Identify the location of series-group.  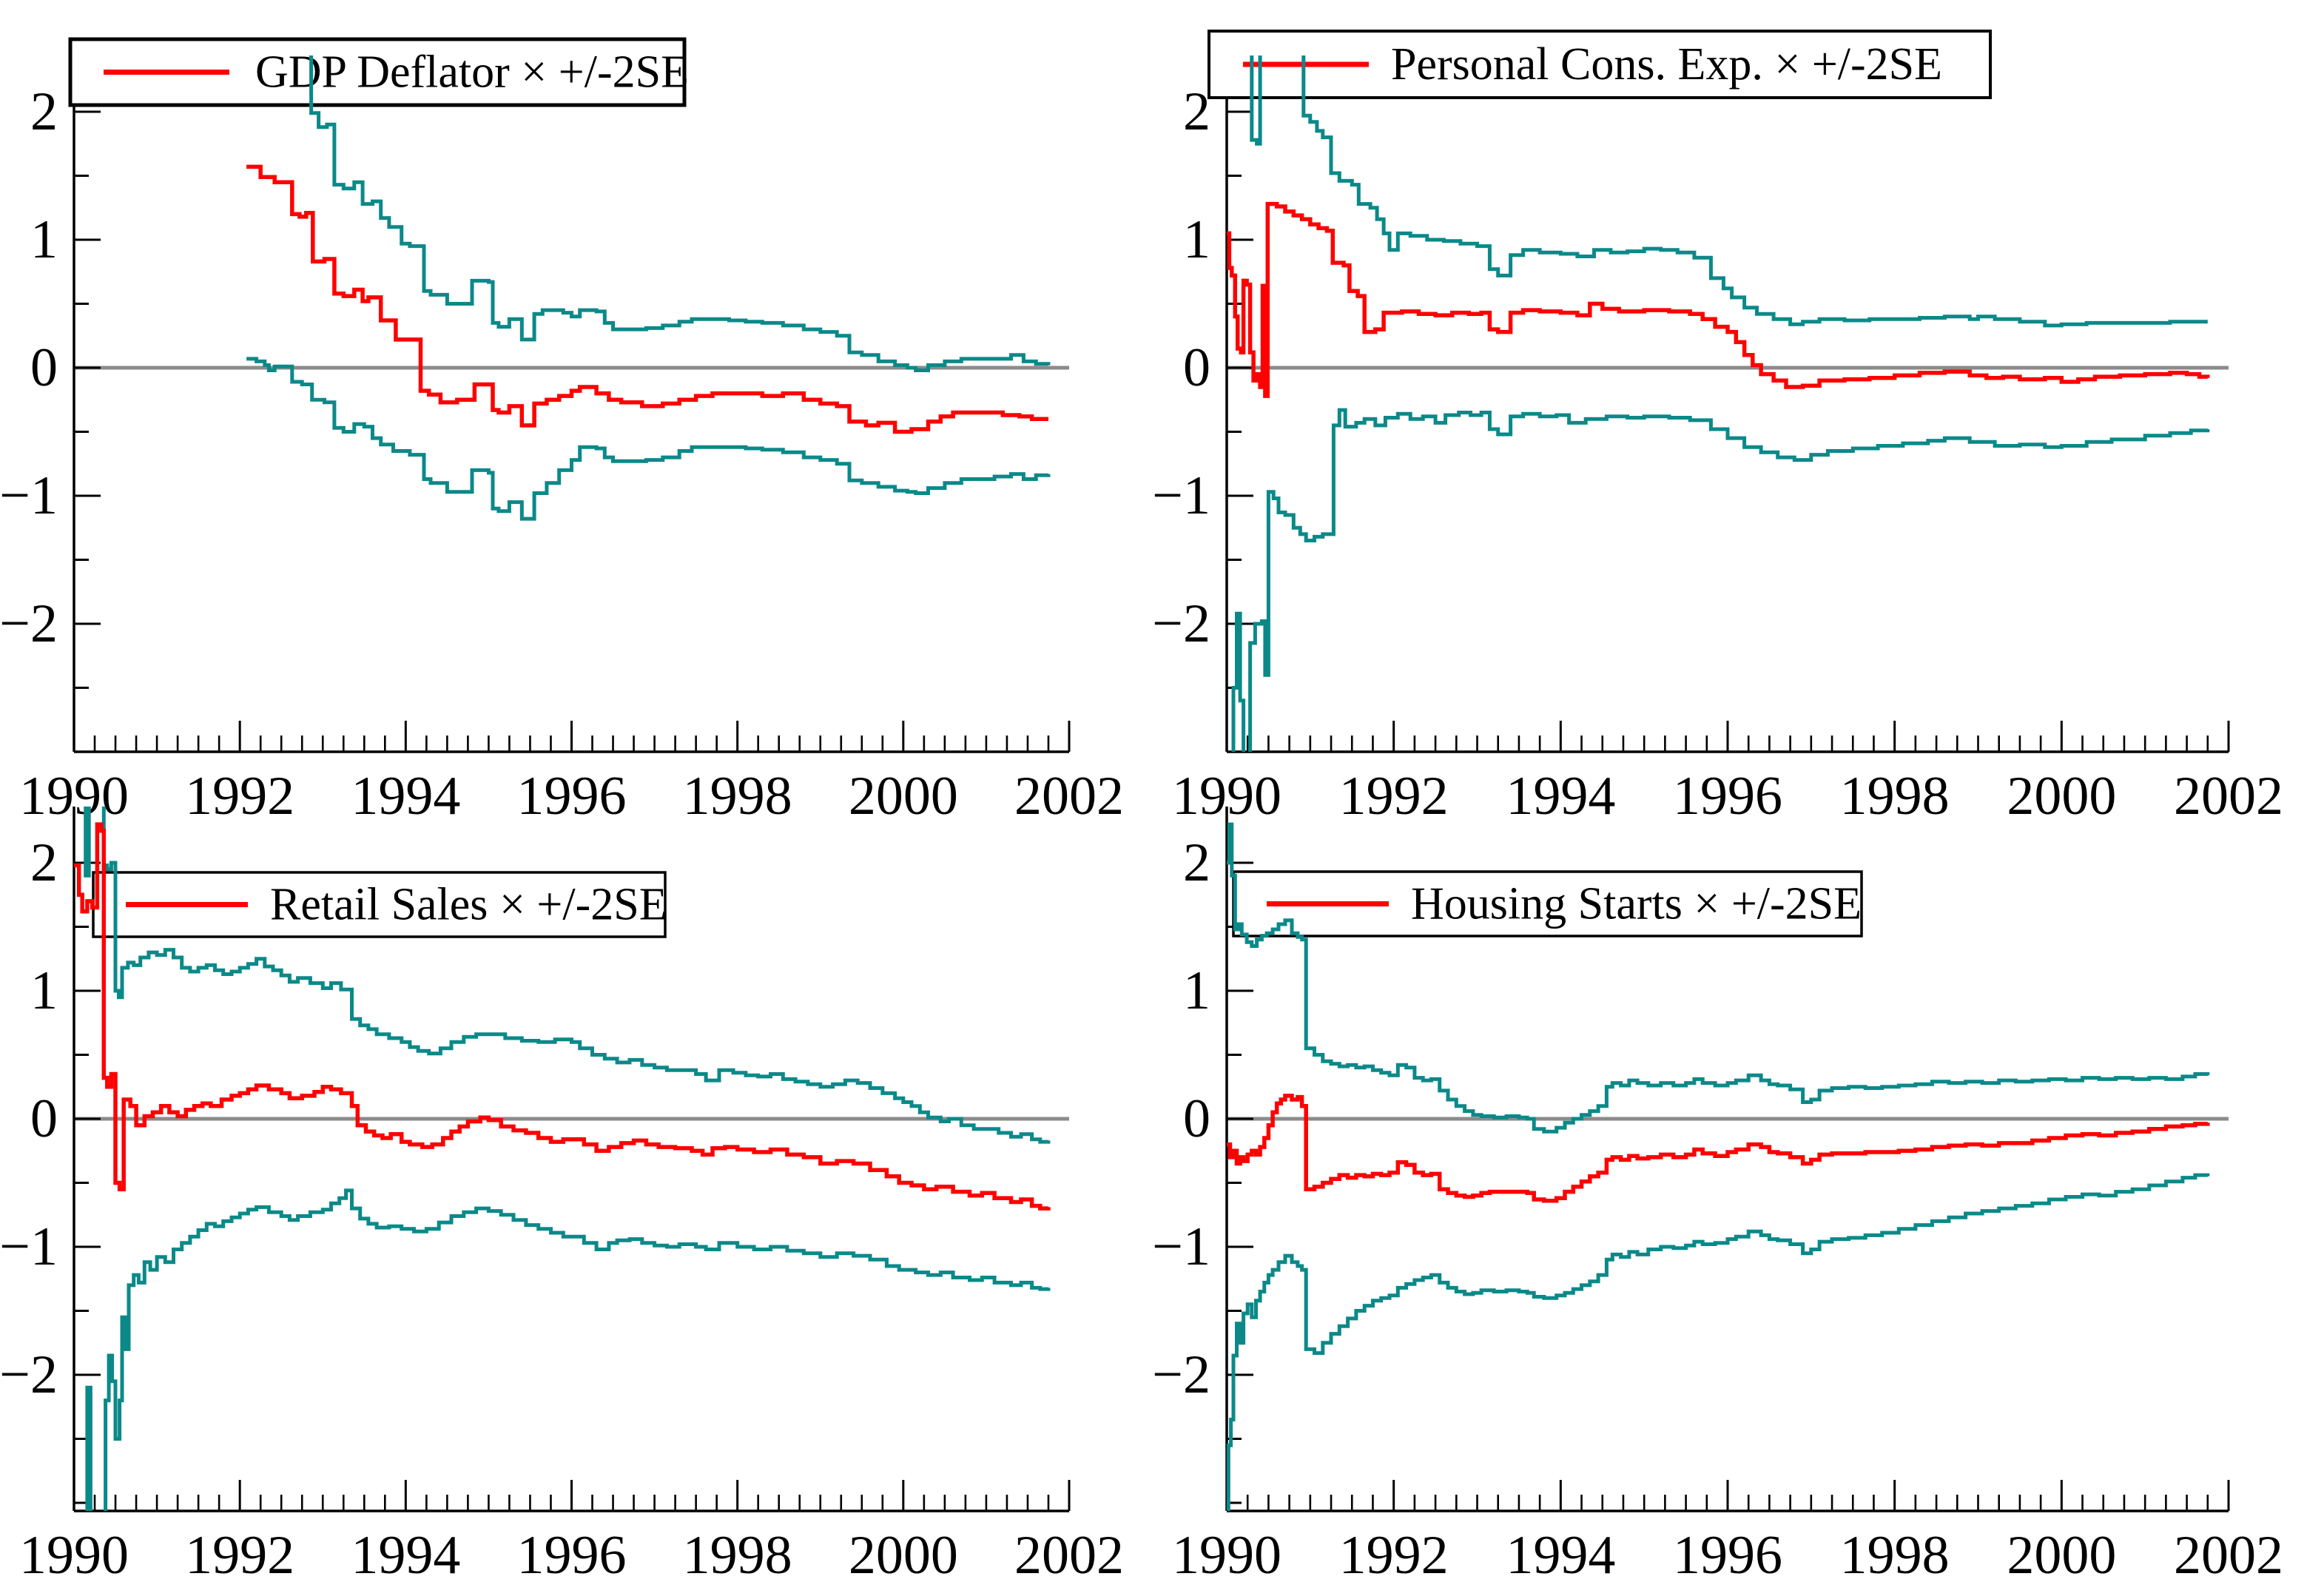
(648, 288).